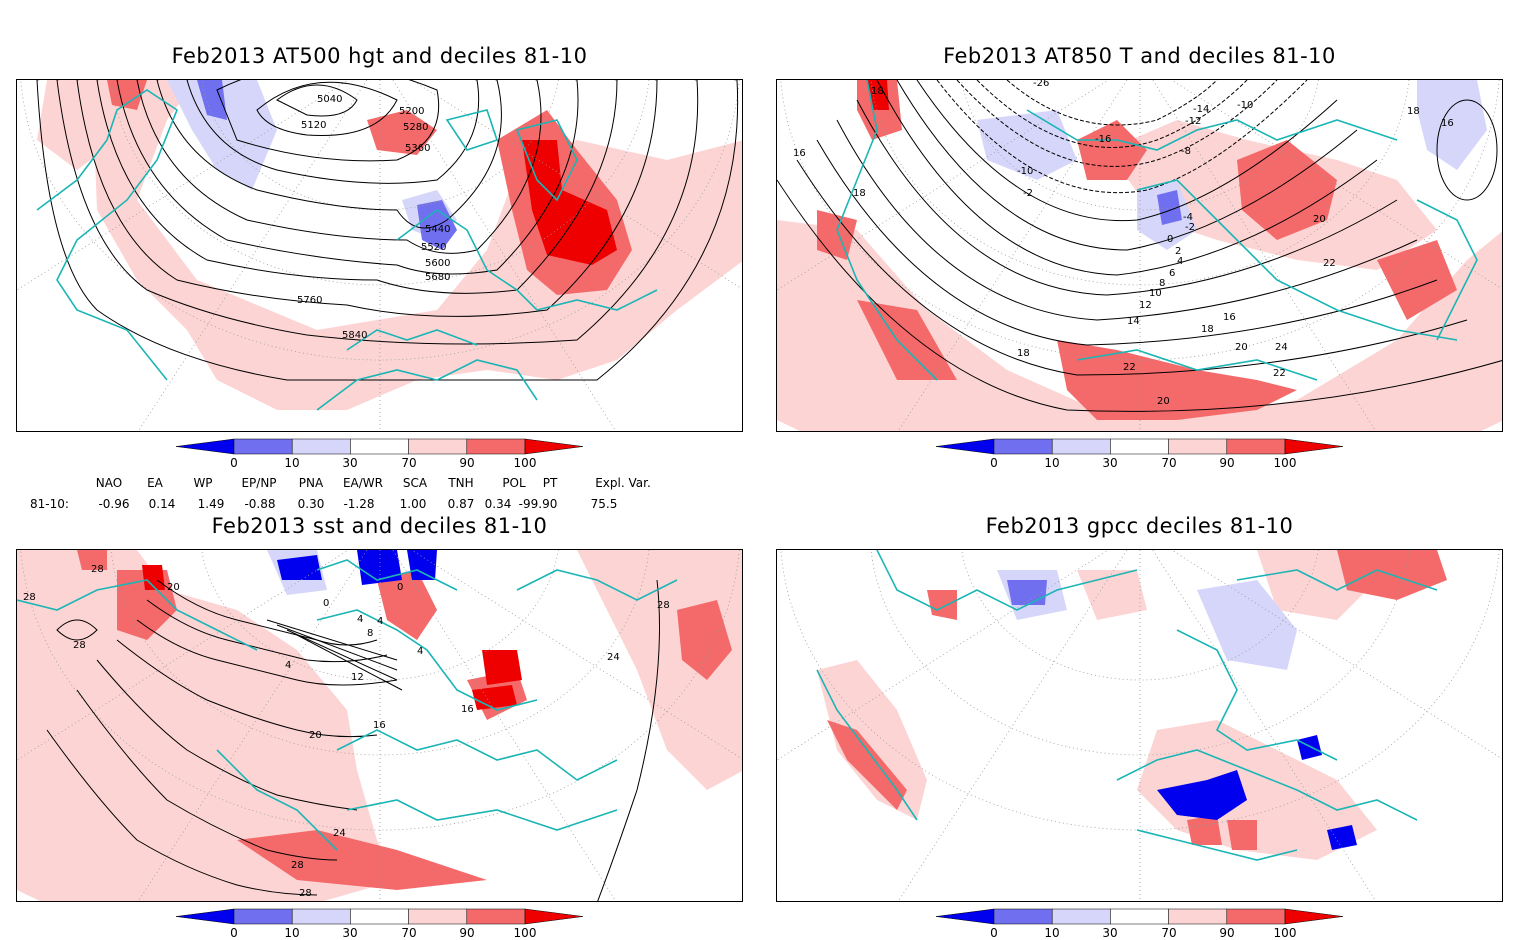 The image size is (1520, 940). What do you see at coordinates (211, 504) in the screenshot?
I see `index-value: 1.49` at bounding box center [211, 504].